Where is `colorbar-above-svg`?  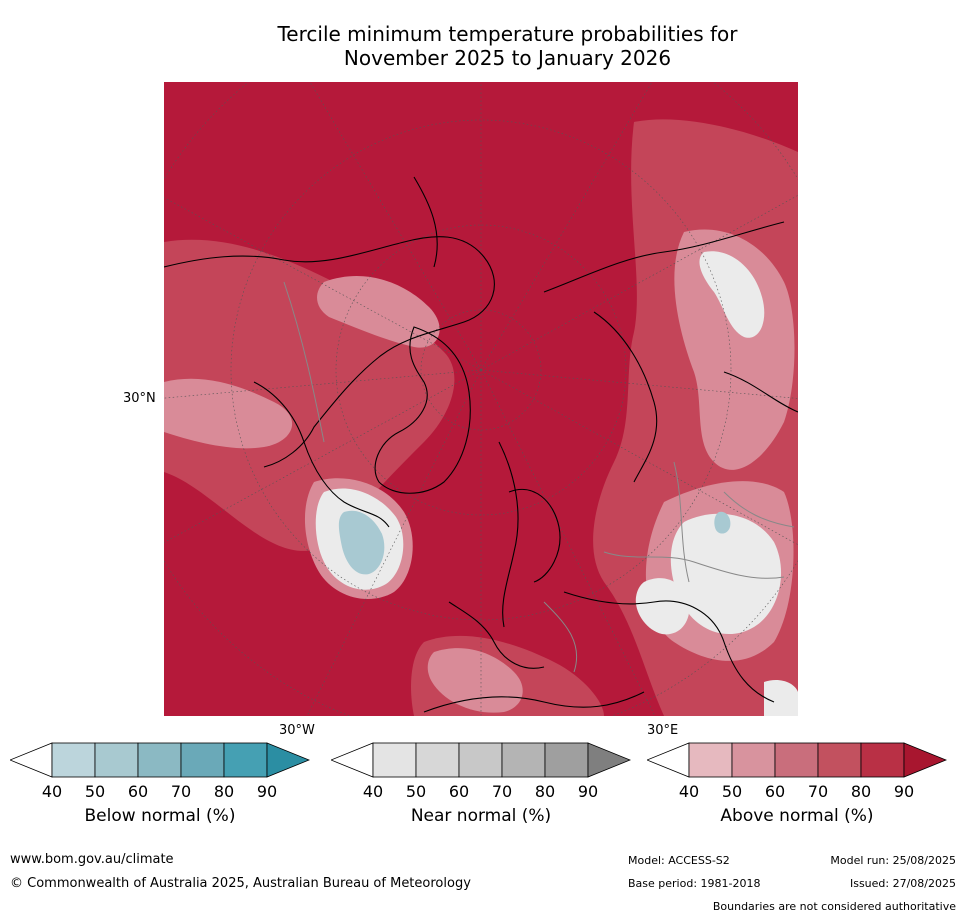 colorbar-above-svg is located at coordinates (797, 760).